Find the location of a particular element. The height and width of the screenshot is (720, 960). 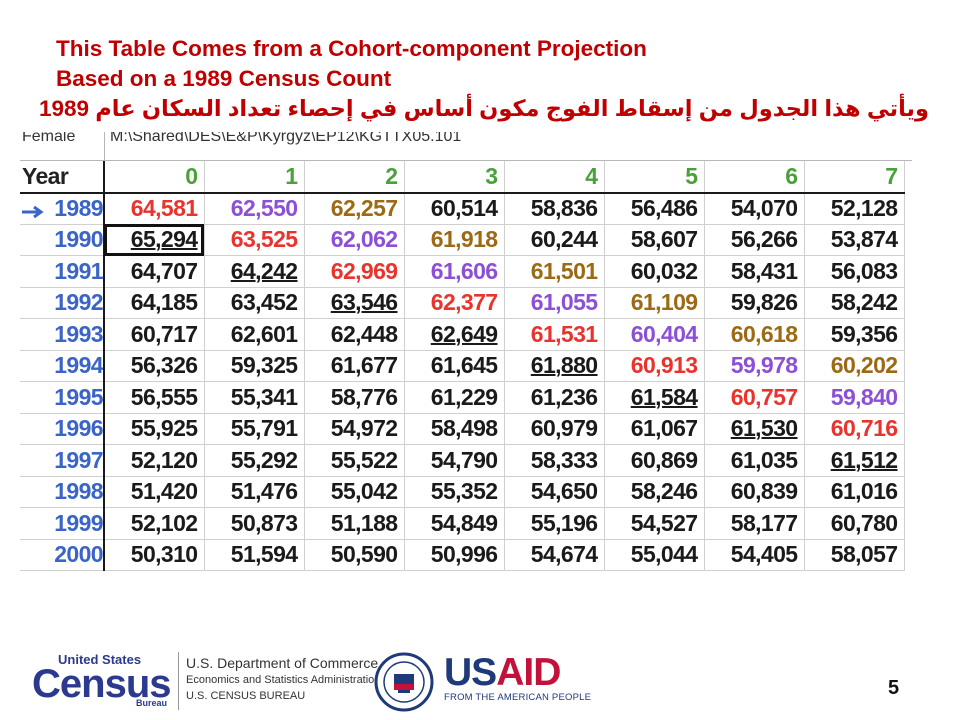

table-cell: 54,972 is located at coordinates (354, 429).